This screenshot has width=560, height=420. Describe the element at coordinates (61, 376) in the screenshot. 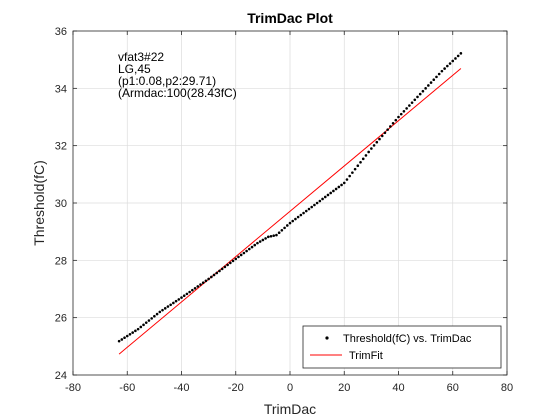

I see `y-tick-label: 24` at that location.